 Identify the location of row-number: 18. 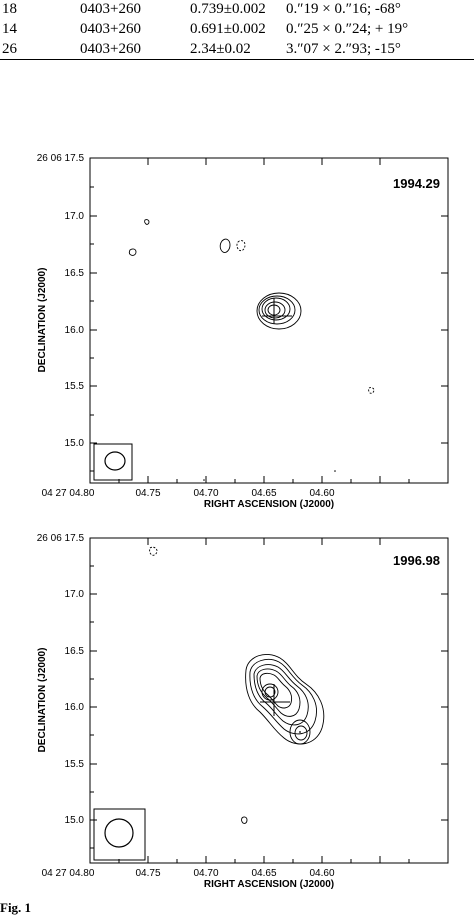
(9, 9).